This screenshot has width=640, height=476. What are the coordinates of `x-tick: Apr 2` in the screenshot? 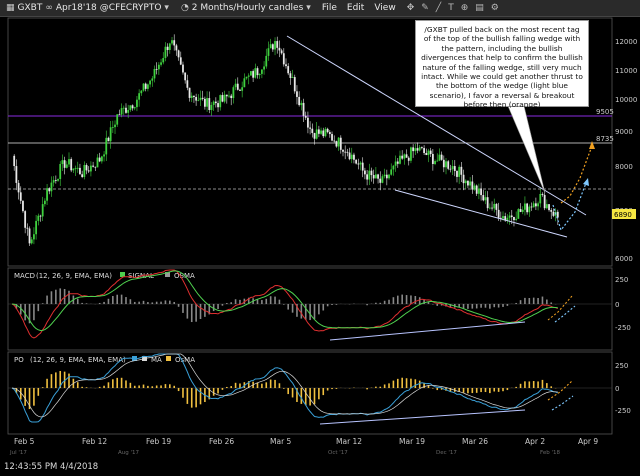 It's located at (535, 441).